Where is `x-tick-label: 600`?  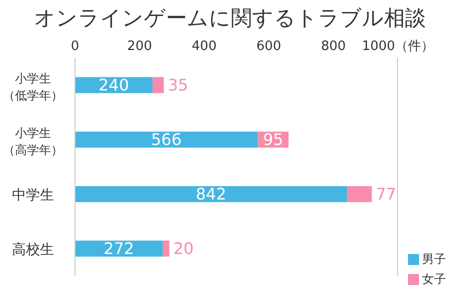 x-tick-label: 600 is located at coordinates (269, 46).